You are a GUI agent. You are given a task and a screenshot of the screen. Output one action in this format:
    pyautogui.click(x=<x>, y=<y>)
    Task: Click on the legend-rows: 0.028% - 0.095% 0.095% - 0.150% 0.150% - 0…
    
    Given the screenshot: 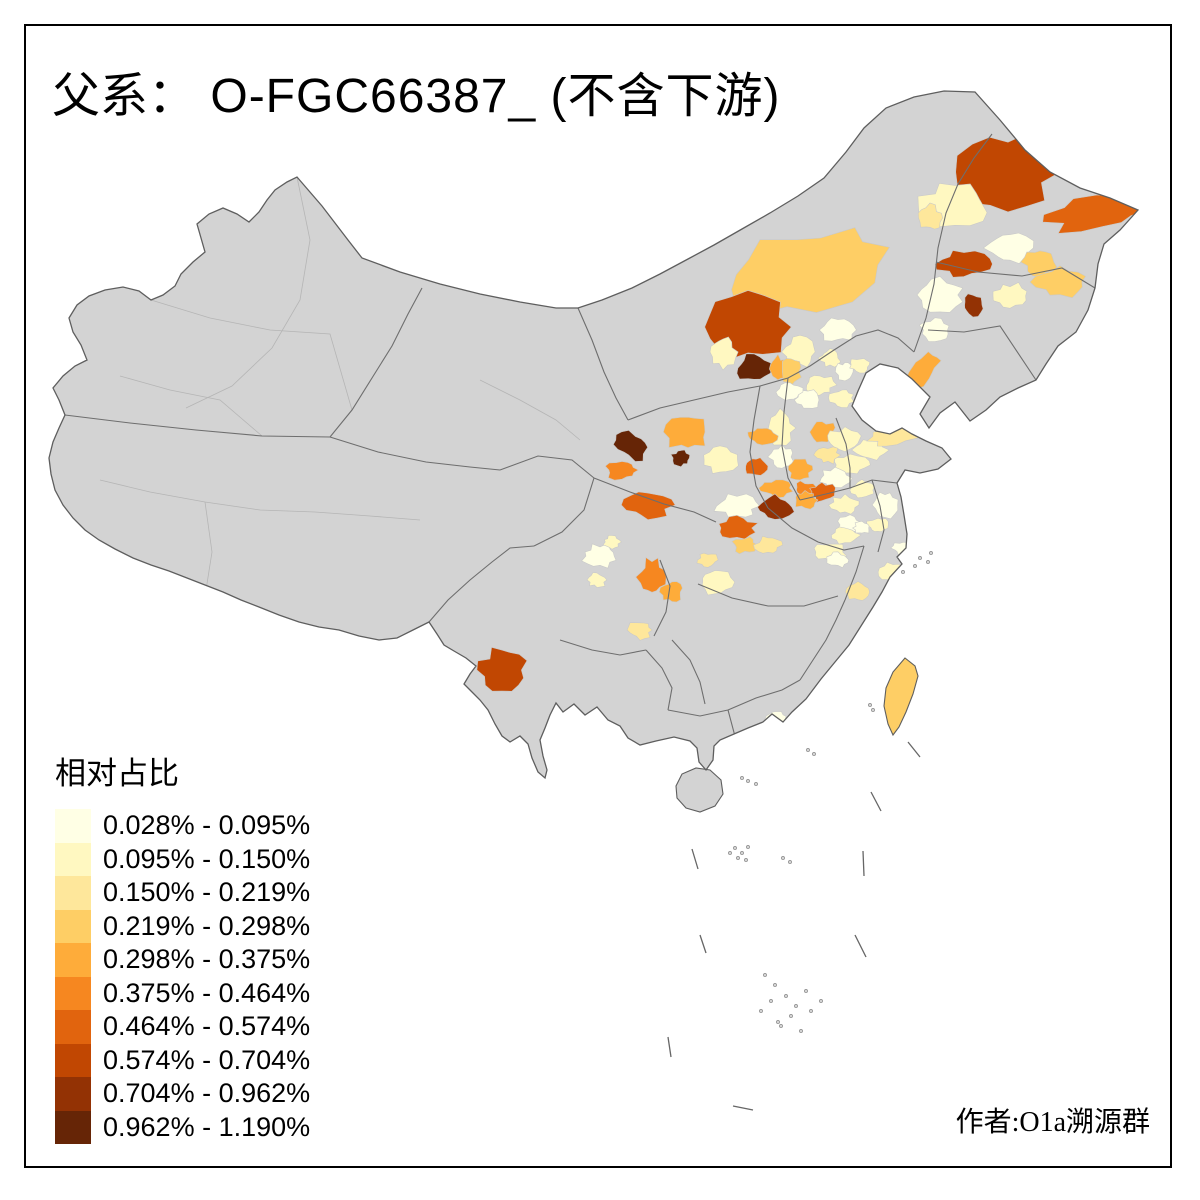 What is the action you would take?
    pyautogui.click(x=182, y=976)
    